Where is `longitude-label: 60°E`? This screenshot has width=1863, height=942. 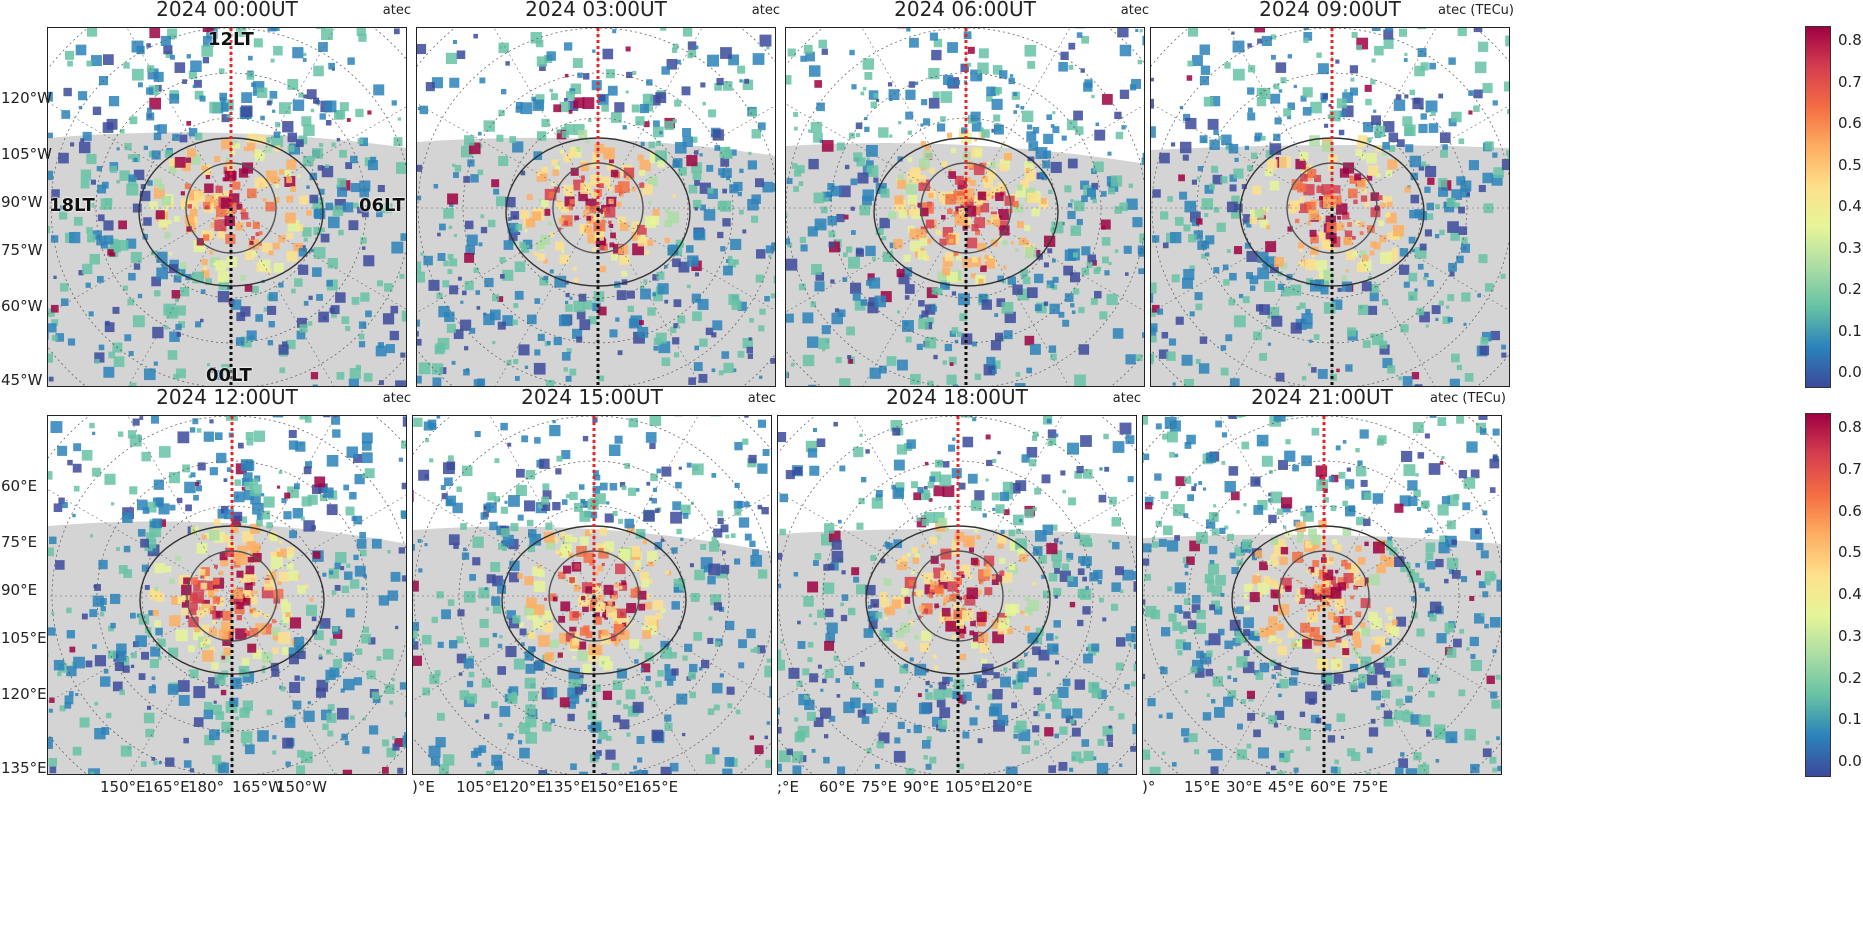
longitude-label: 60°E is located at coordinates (1328, 787).